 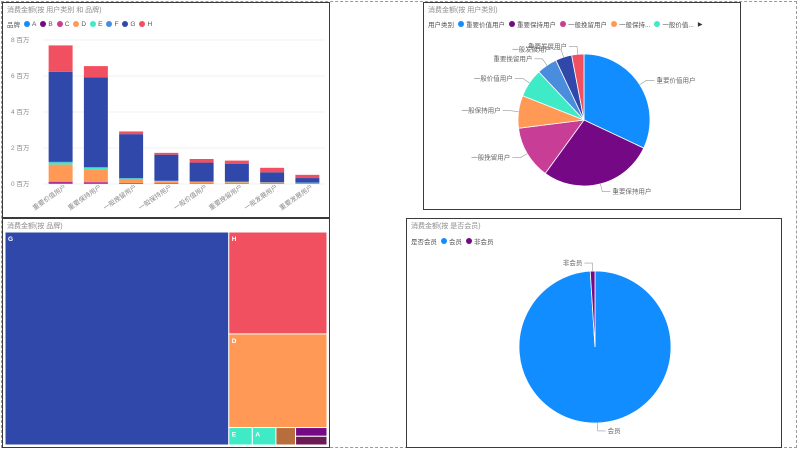 I want to click on treemap-cell-label: D, so click(x=234, y=341).